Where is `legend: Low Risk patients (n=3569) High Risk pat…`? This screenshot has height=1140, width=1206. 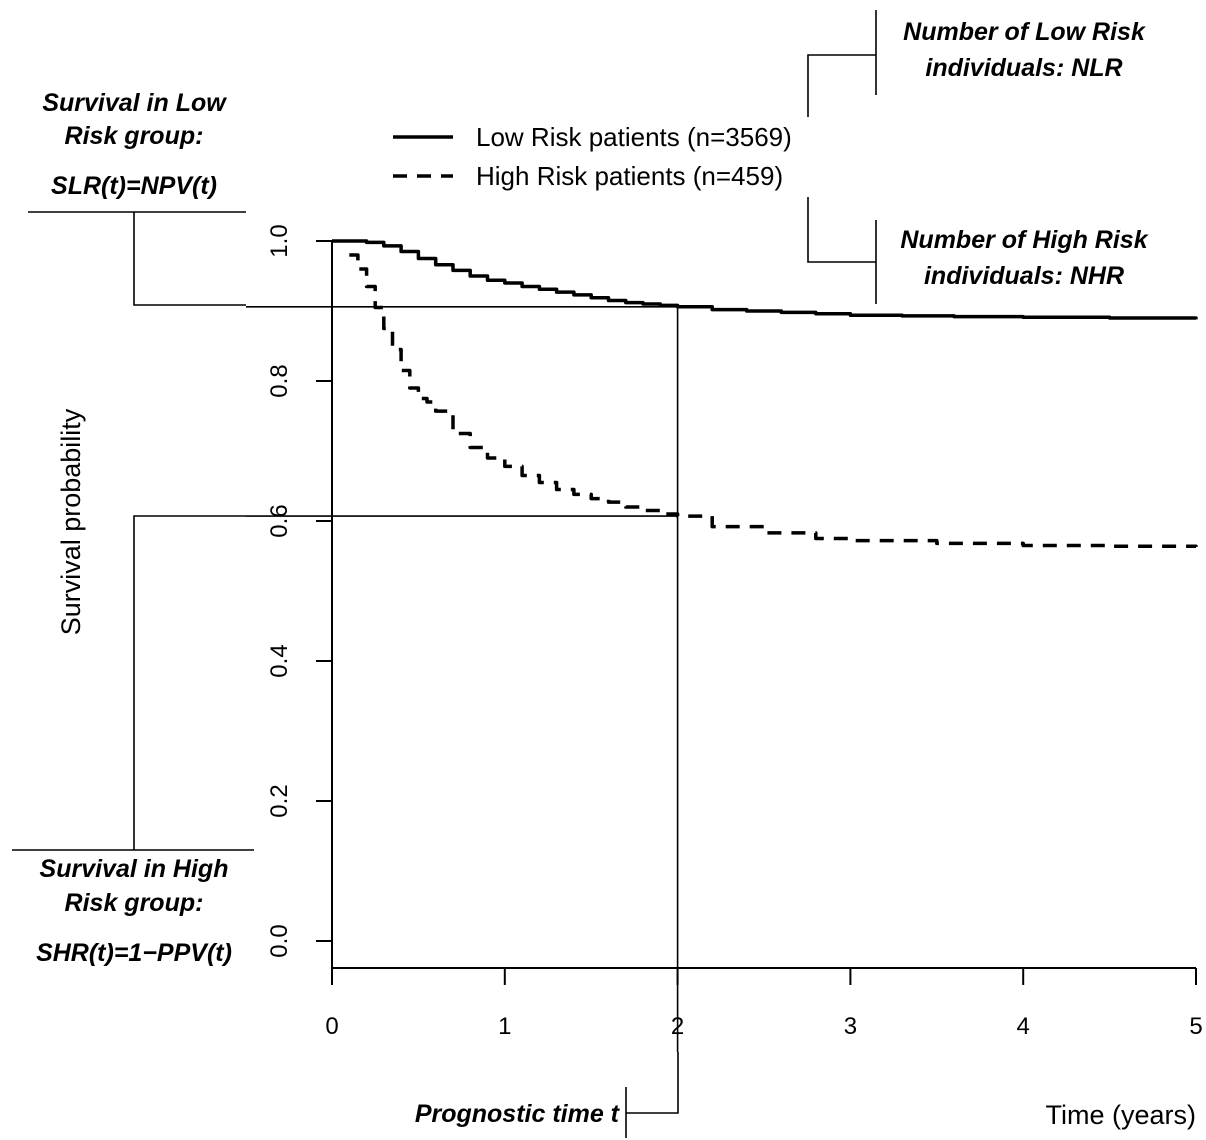 legend: Low Risk patients (n=3569) High Risk pat… is located at coordinates (592, 156).